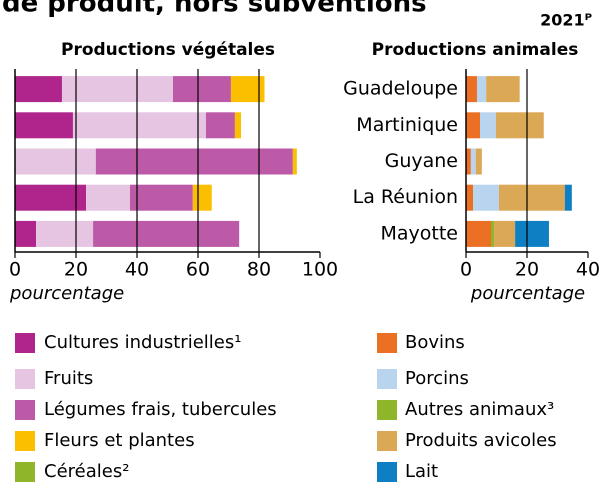  Describe the element at coordinates (198, 270) in the screenshot. I see `x-tick-label: 60` at that location.